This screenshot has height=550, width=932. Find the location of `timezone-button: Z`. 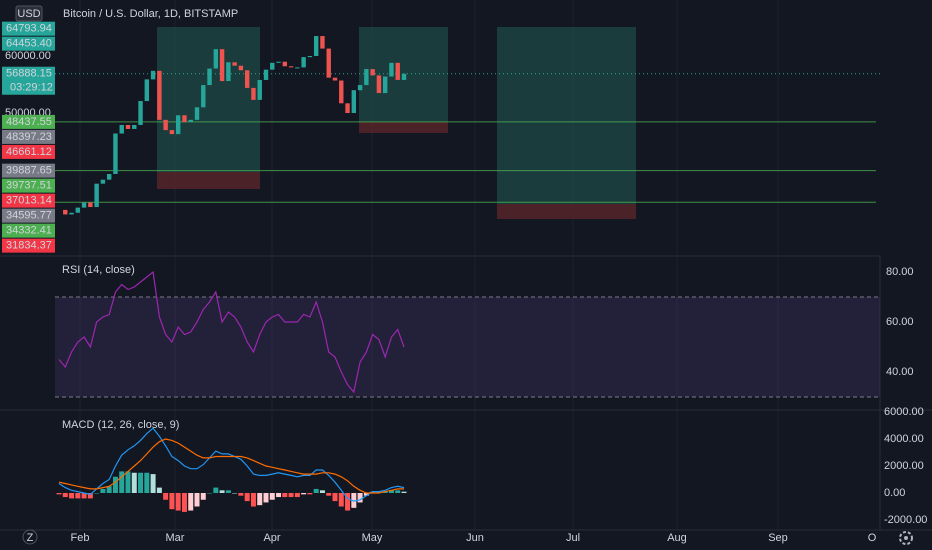

timezone-button: Z is located at coordinates (30, 537).